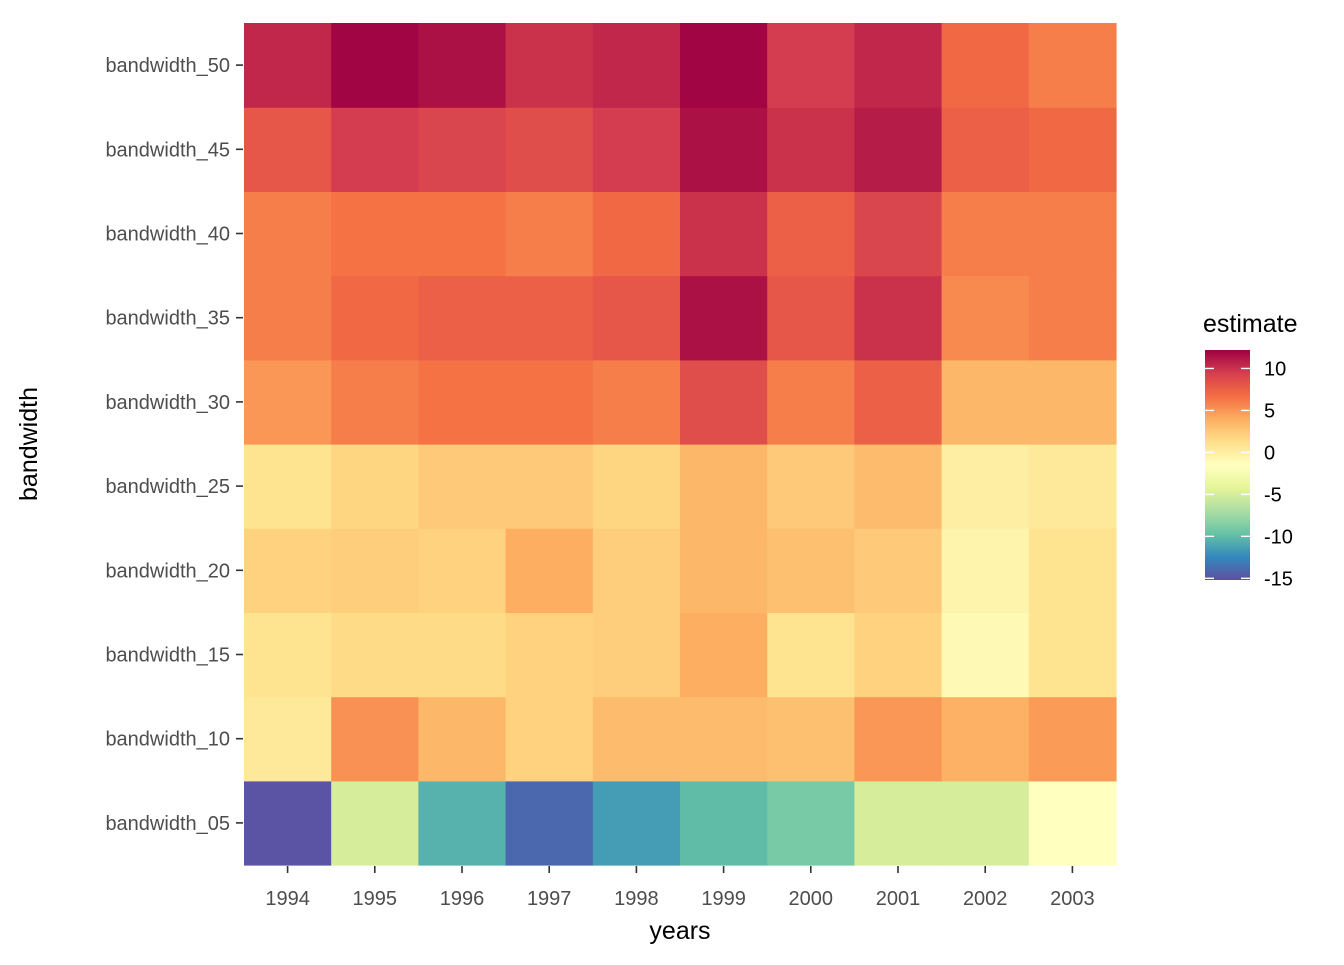 The image size is (1344, 965). Describe the element at coordinates (898, 899) in the screenshot. I see `x-tick-label: 2001` at that location.